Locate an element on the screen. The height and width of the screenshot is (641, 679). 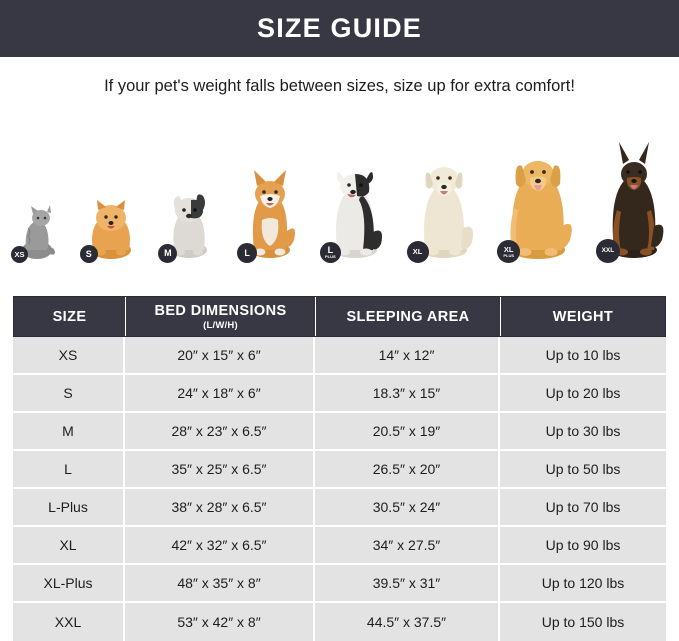
animal-size-item: M is located at coordinates (187, 190).